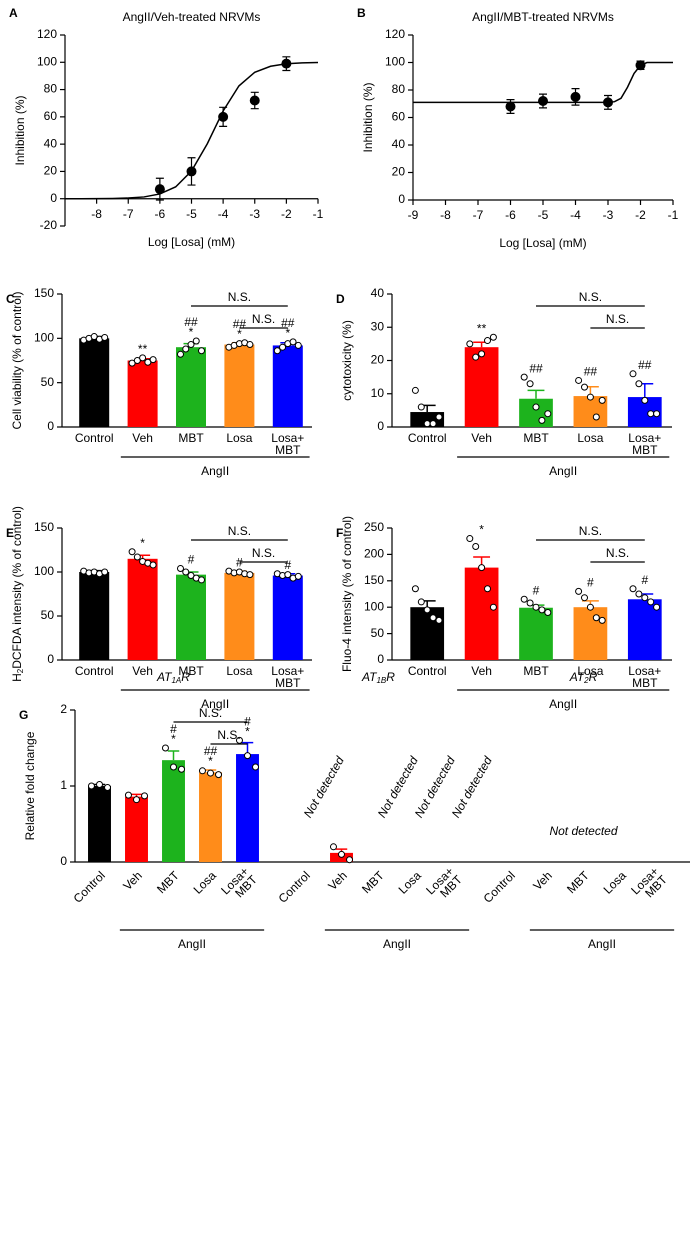 The height and width of the screenshot is (1249, 692). Describe the element at coordinates (361, 13) in the screenshot. I see `panel-letter: B` at that location.